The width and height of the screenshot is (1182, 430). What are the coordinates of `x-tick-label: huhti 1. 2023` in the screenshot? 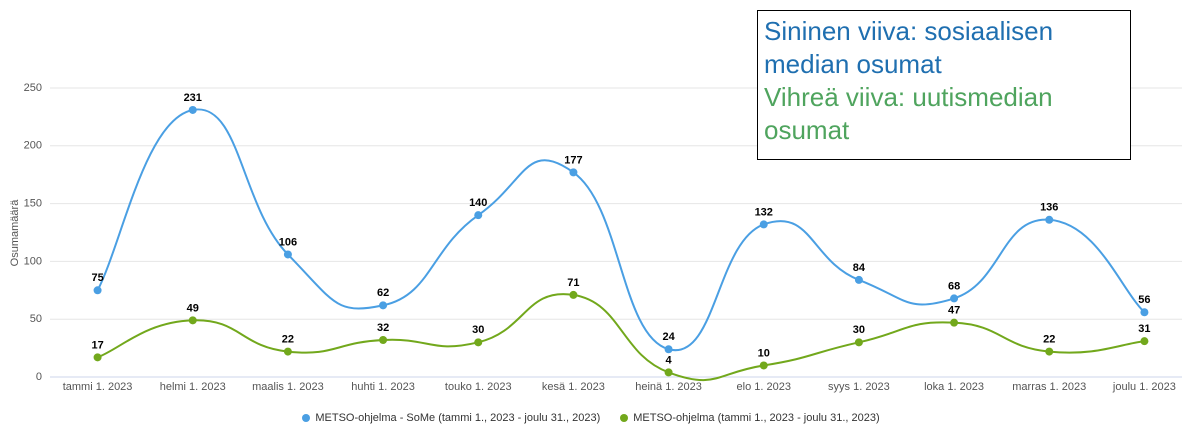 It's located at (383, 387).